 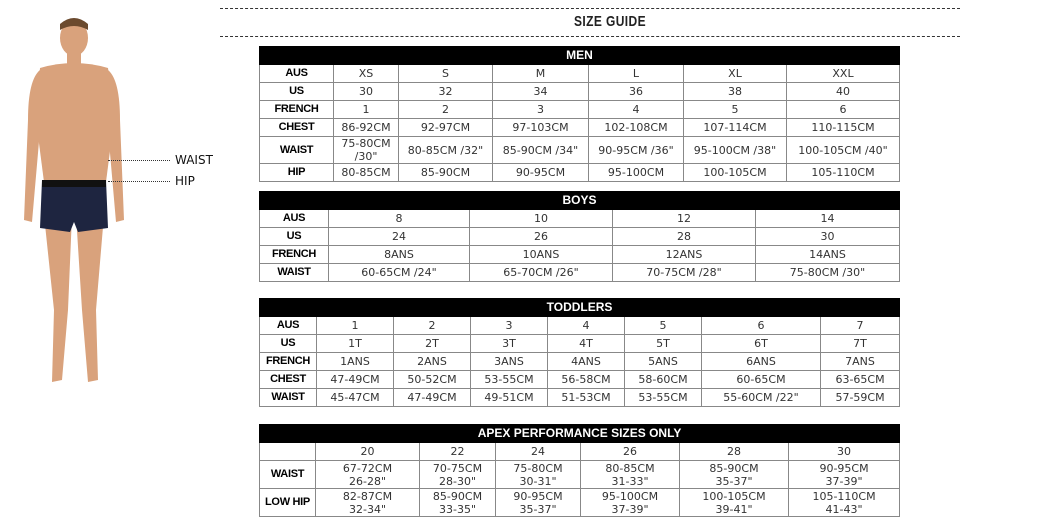 I want to click on table-cell: 6ANS, so click(x=761, y=361).